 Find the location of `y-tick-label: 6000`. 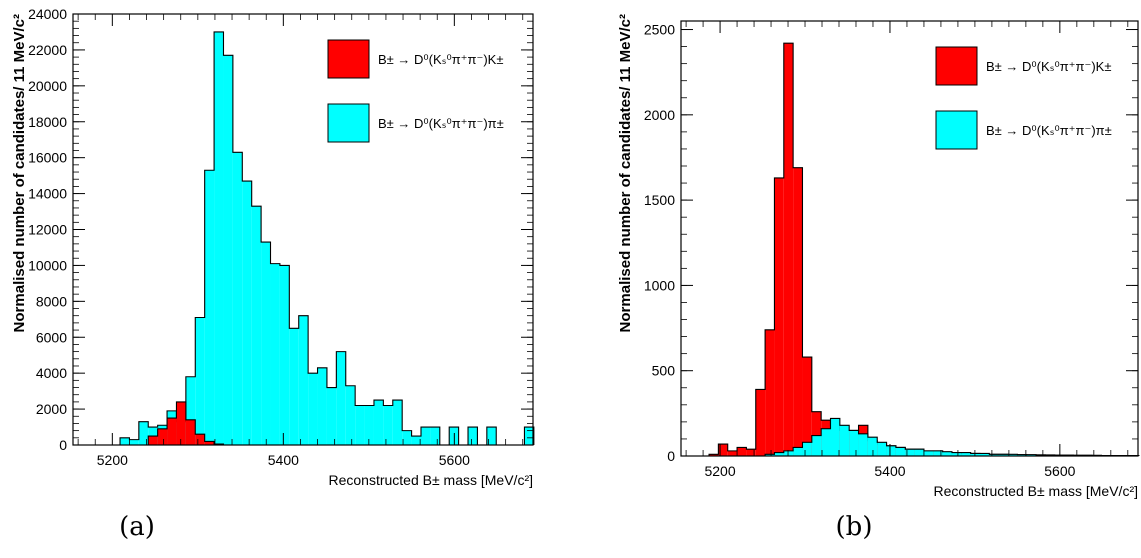

y-tick-label: 6000 is located at coordinates (51, 337).